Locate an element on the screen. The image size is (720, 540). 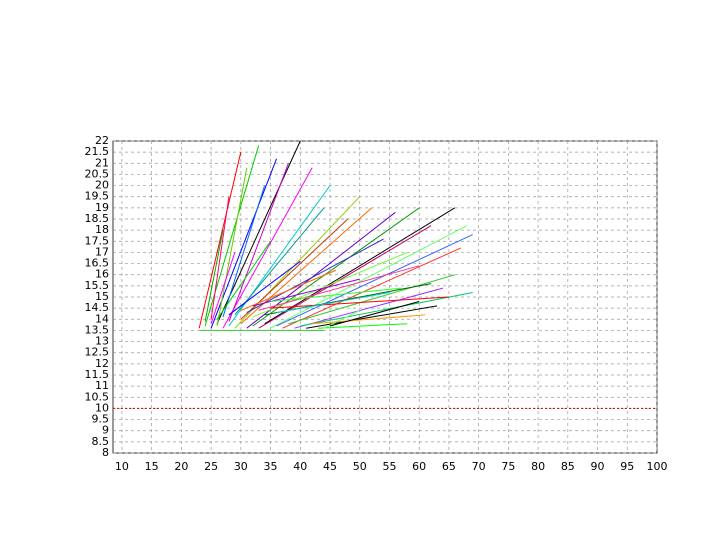
x-tick-label: 60 is located at coordinates (419, 466).